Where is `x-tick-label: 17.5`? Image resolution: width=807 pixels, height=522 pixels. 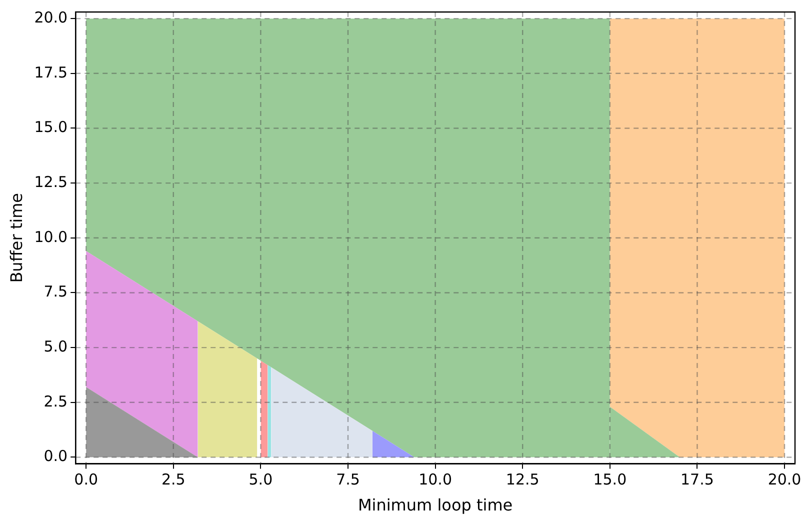
x-tick-label: 17.5 is located at coordinates (697, 479).